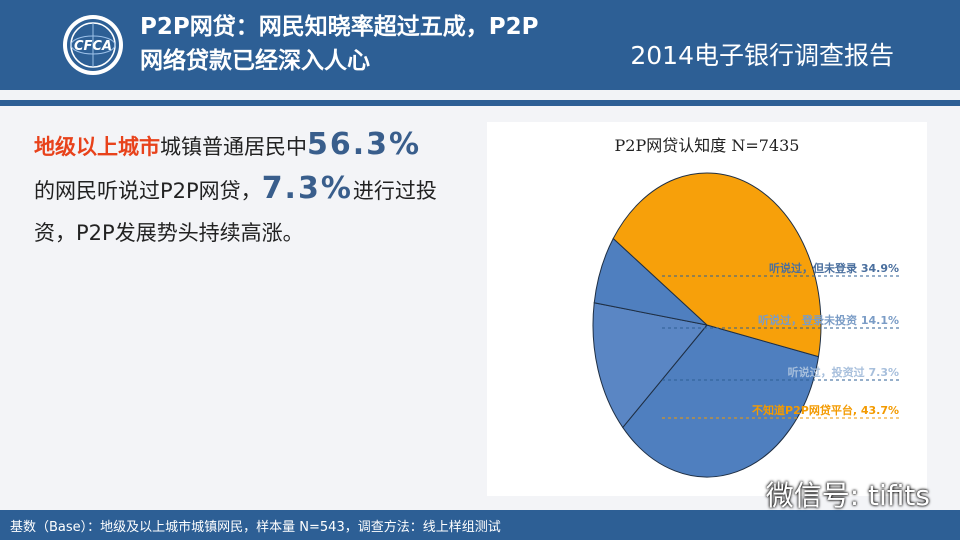 The image size is (960, 540). What do you see at coordinates (375, 44) in the screenshot?
I see `page-title: P2P网贷：网民知晓率超过五成，P2P 网络贷款已经深入人心` at bounding box center [375, 44].